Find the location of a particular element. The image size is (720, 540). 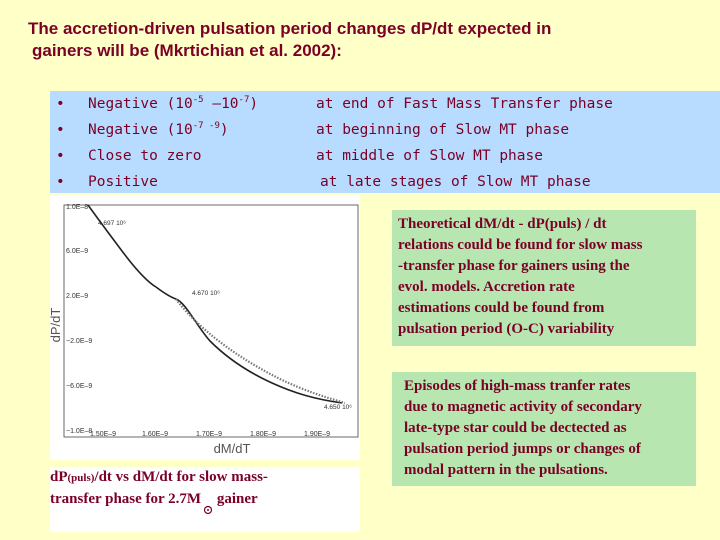

plot-ytick: 6.0E–9 is located at coordinates (77, 251).